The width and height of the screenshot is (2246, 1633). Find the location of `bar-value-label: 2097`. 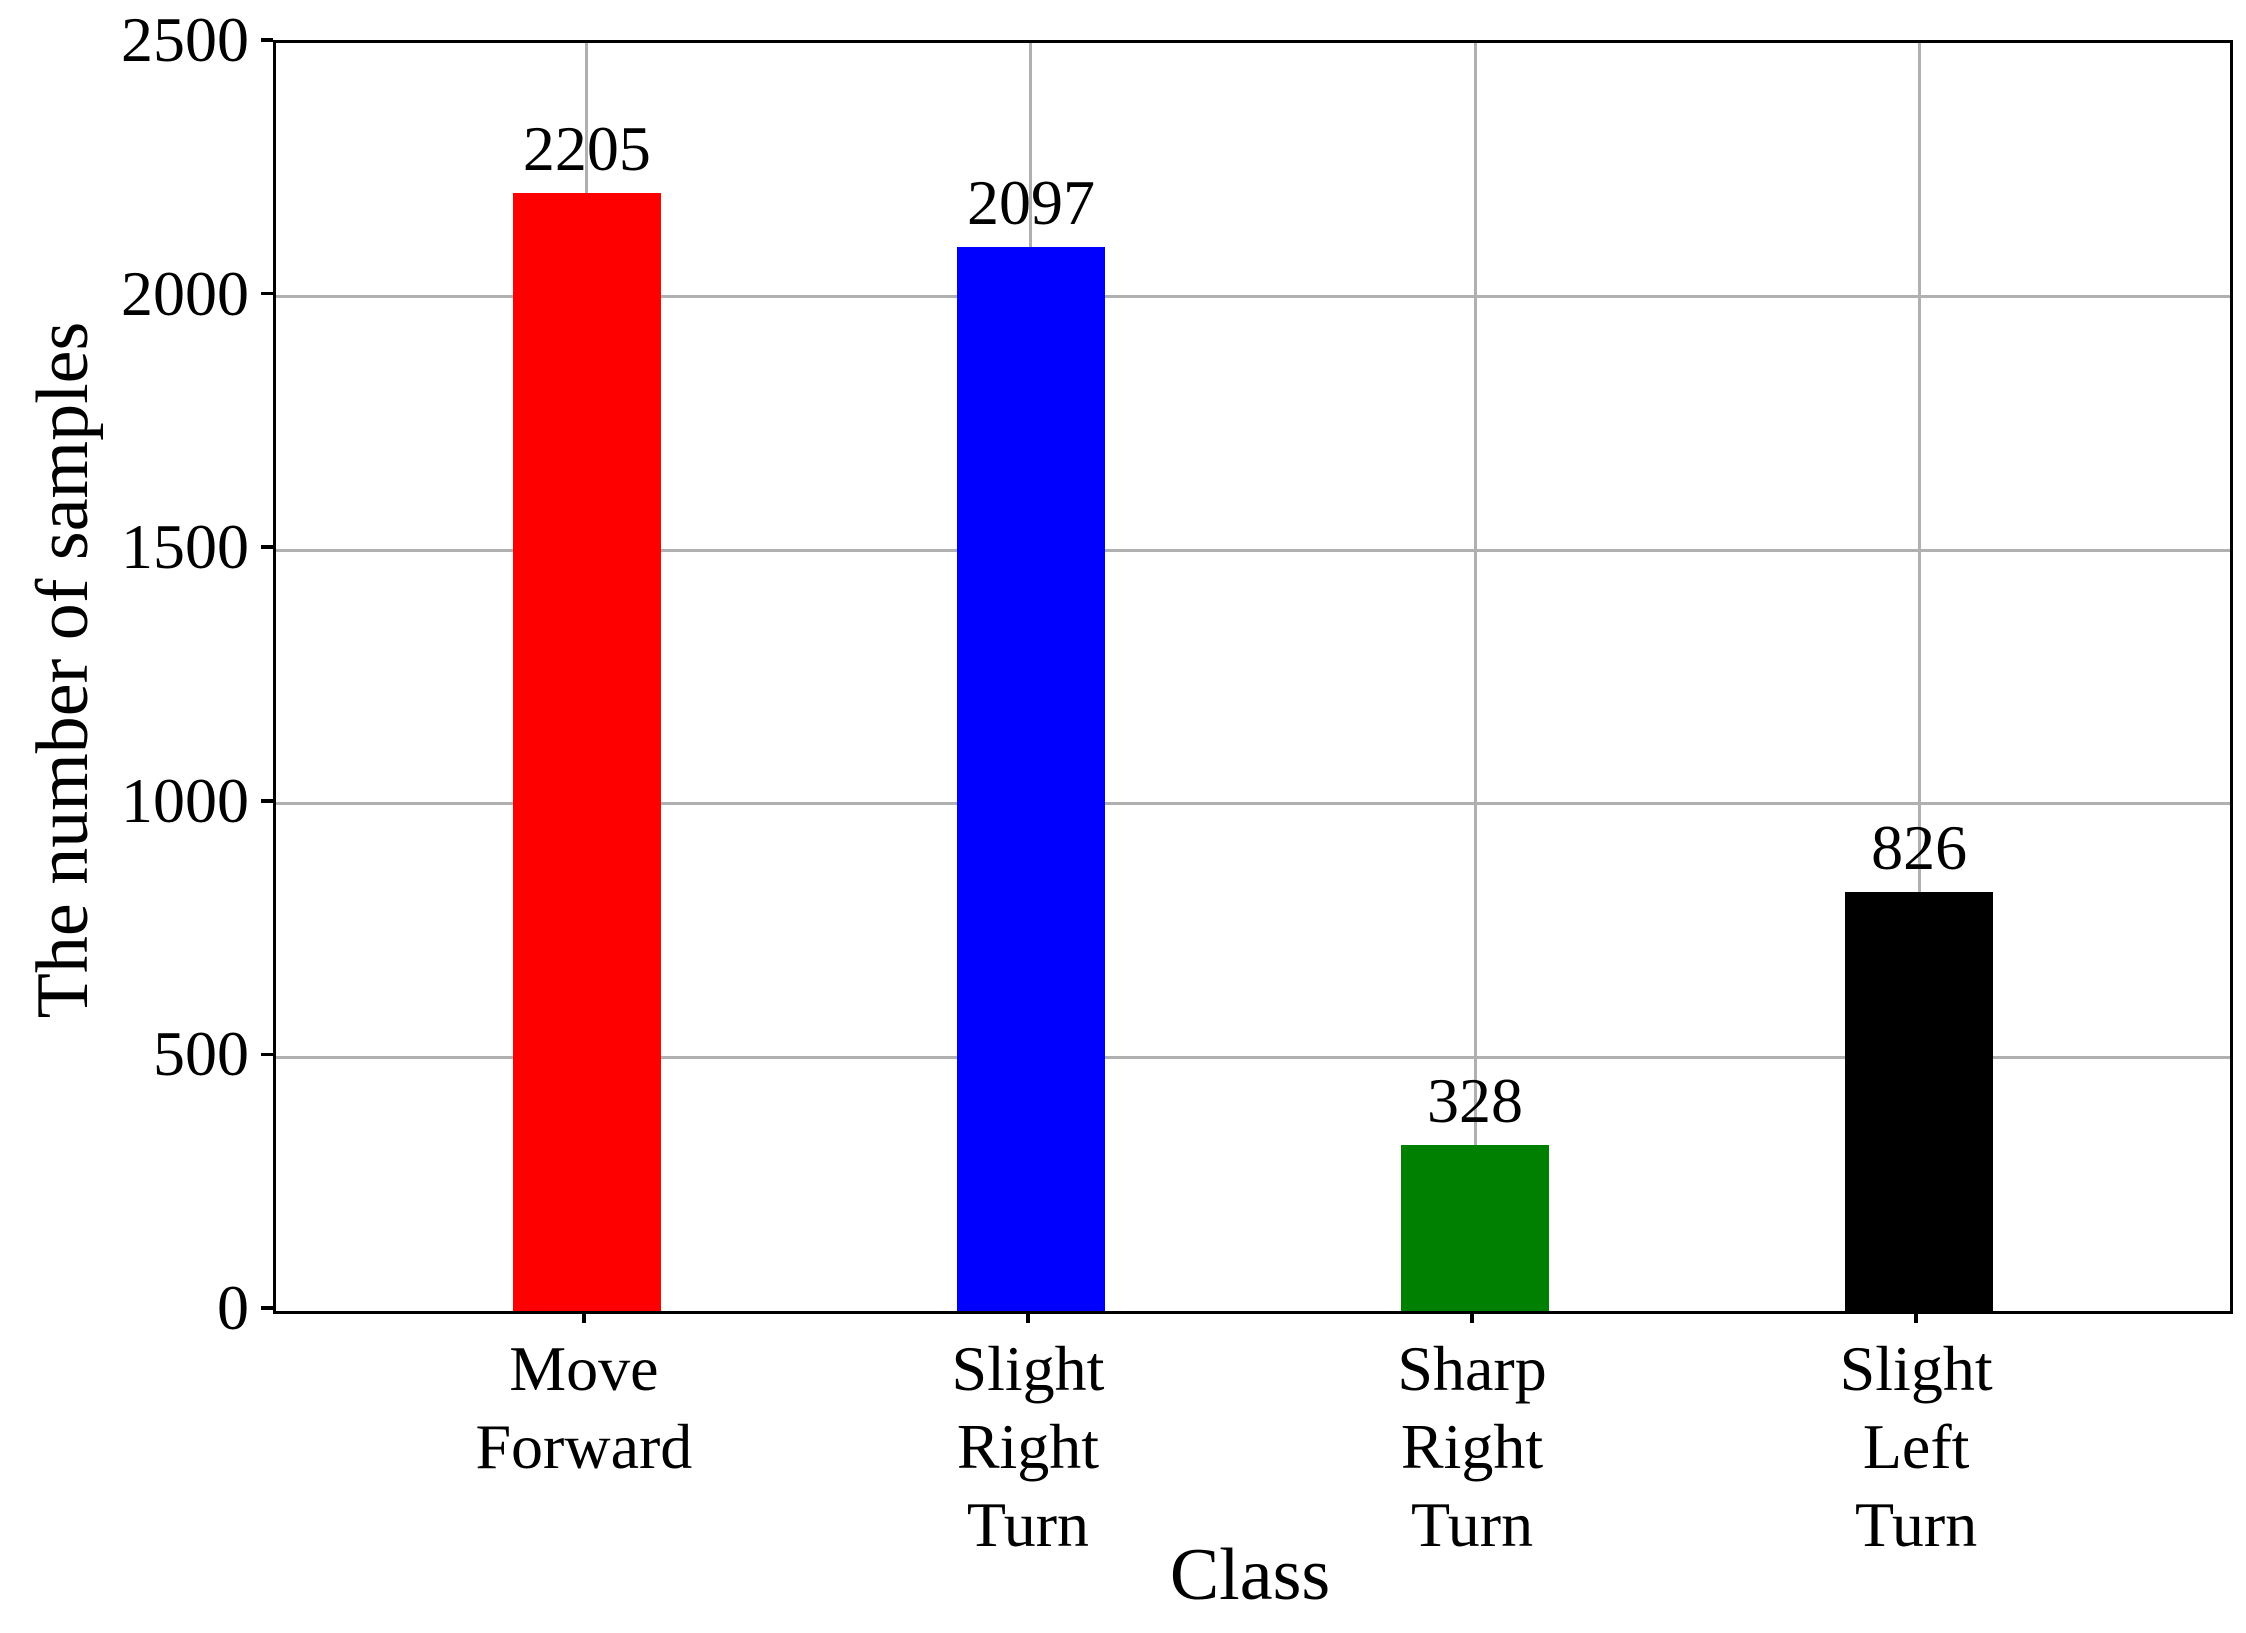

bar-value-label: 2097 is located at coordinates (1030, 203).